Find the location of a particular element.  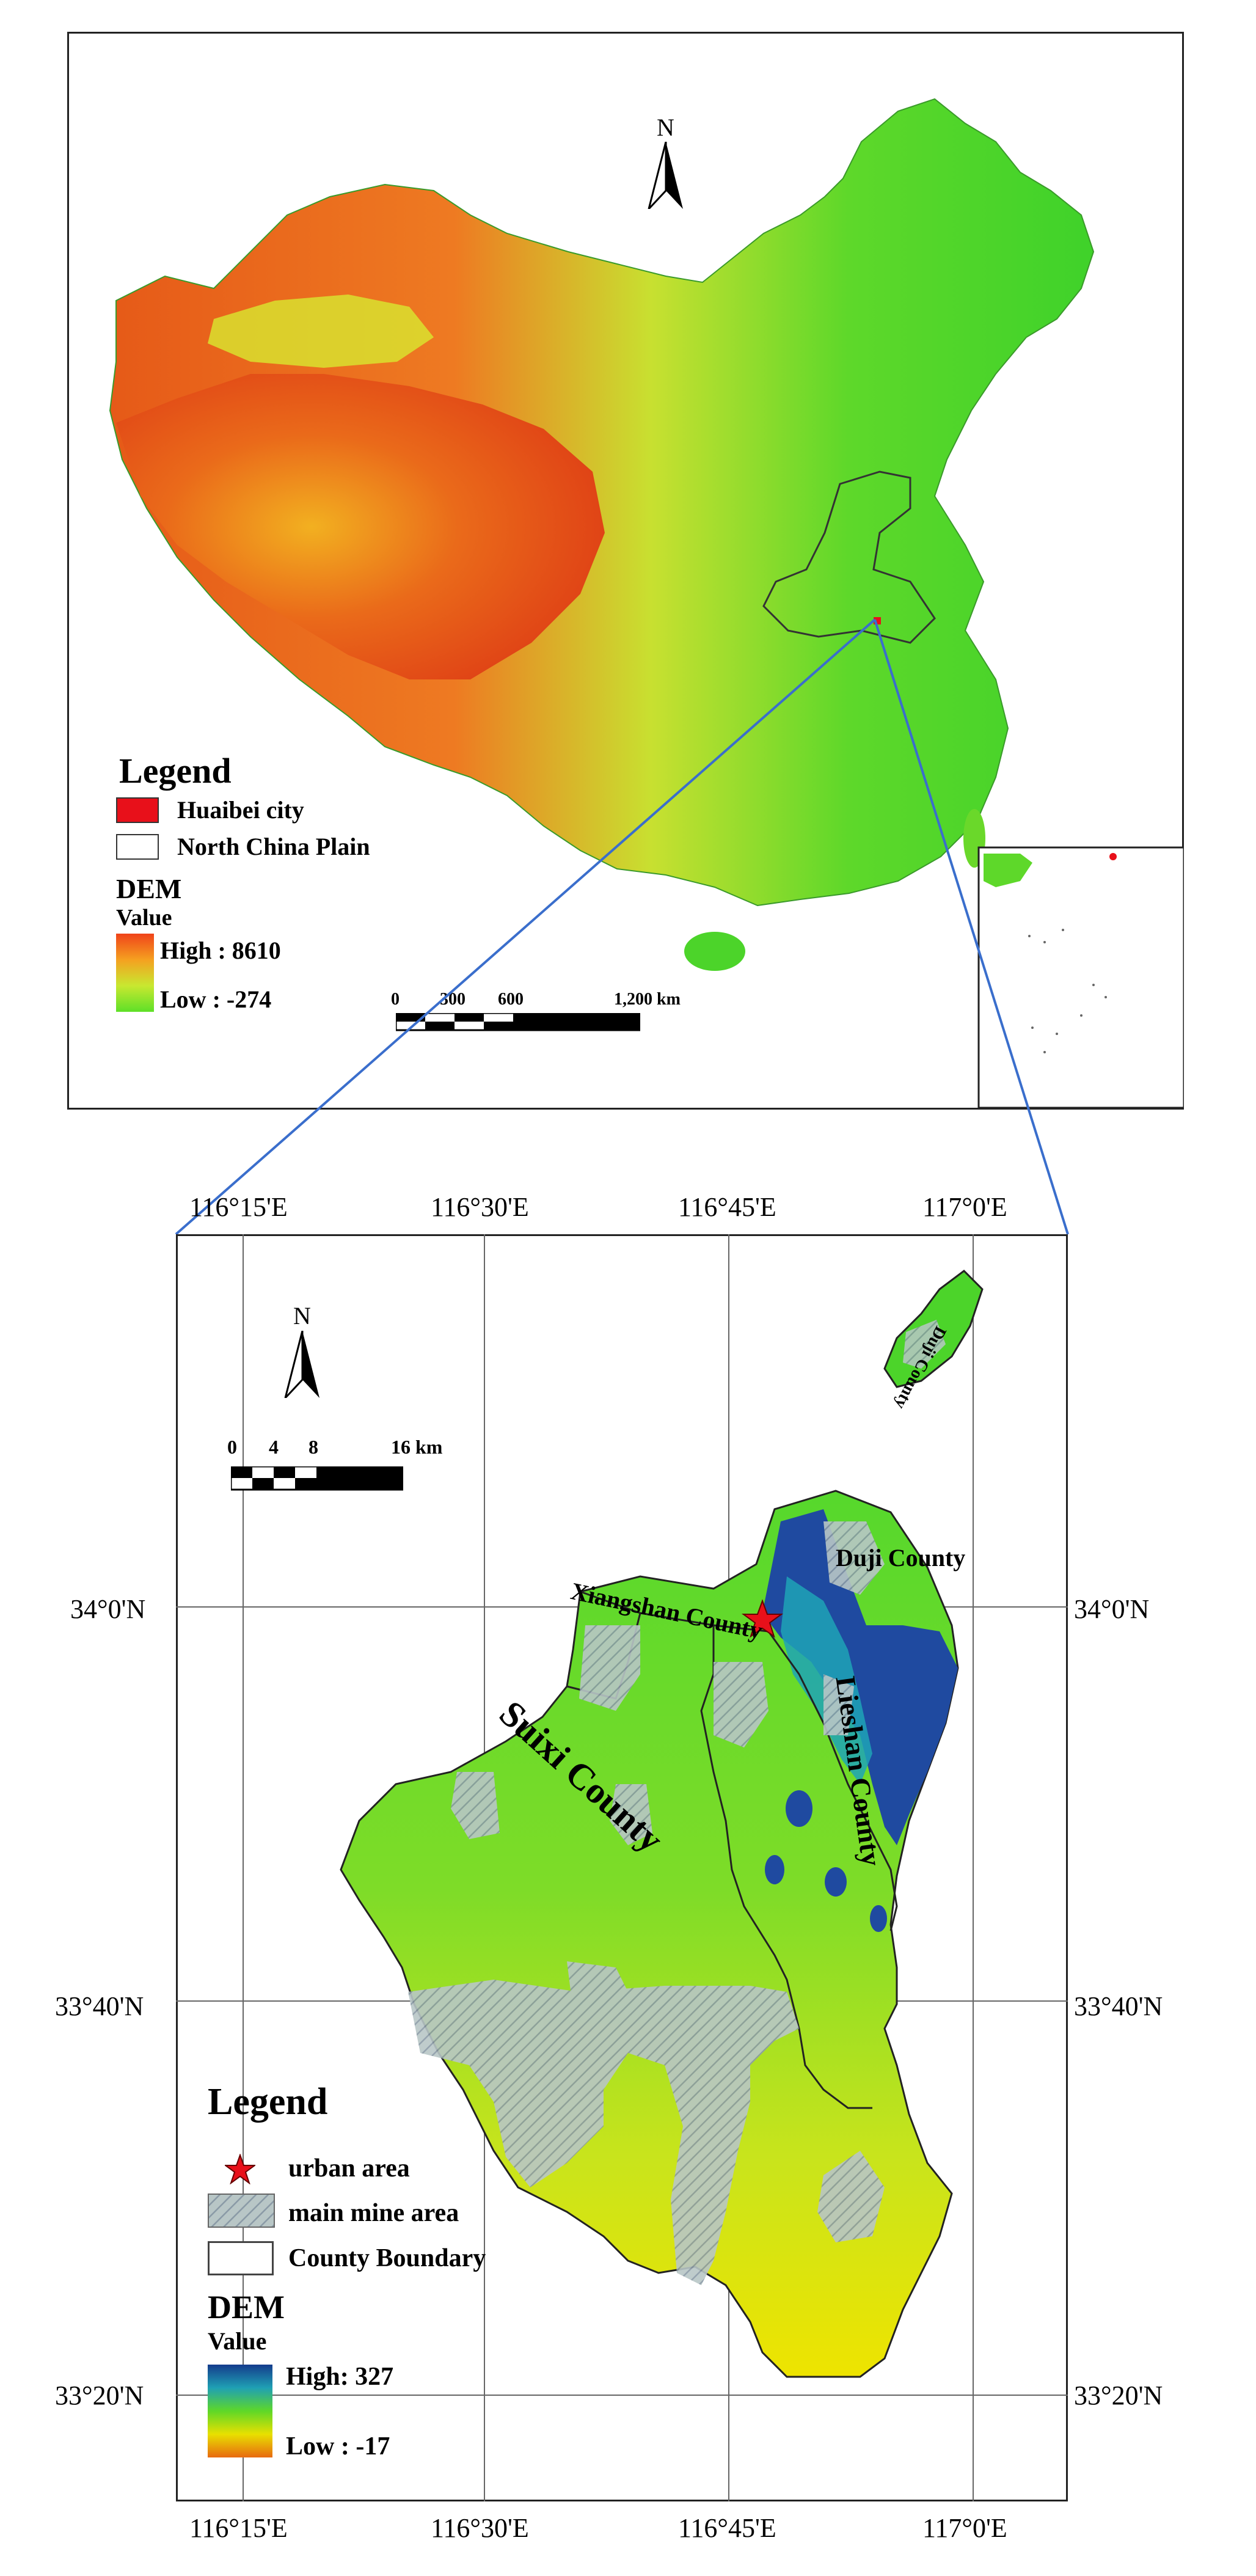

top-dem-low: Low : -274 is located at coordinates (216, 999).